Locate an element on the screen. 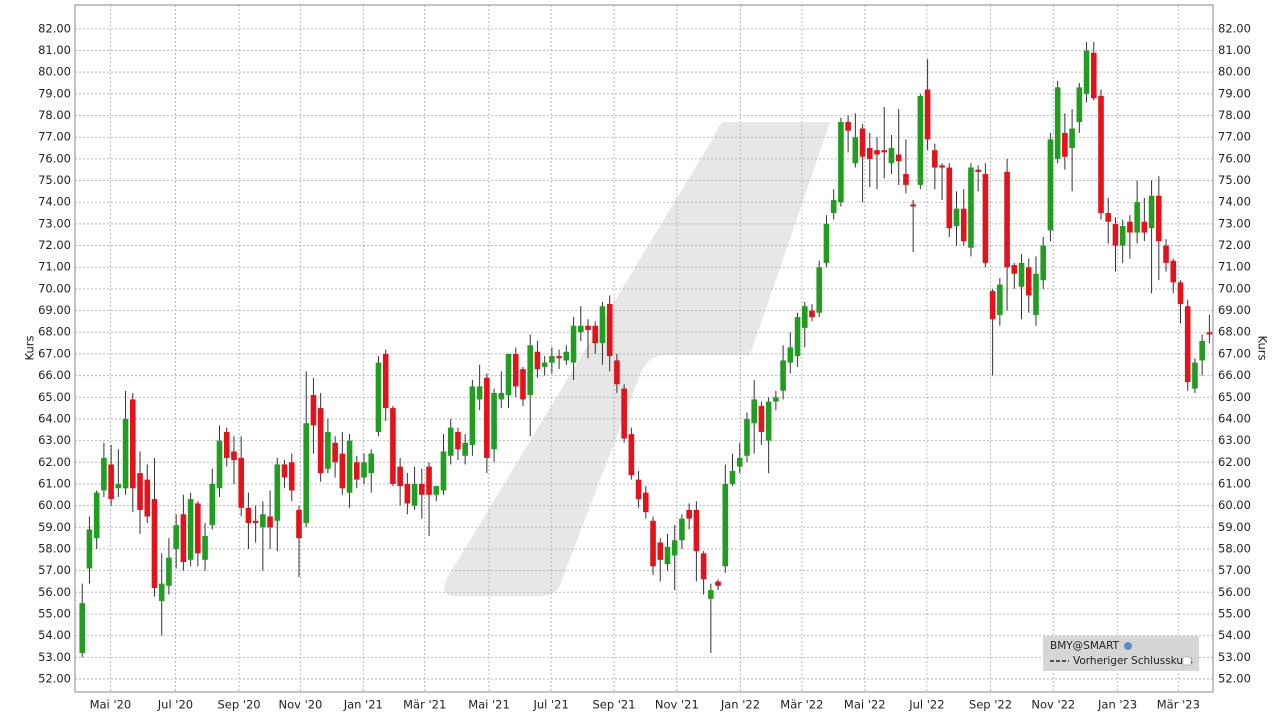 This screenshot has height=719, width=1280. y-tick-label: 66.00 is located at coordinates (54, 375).